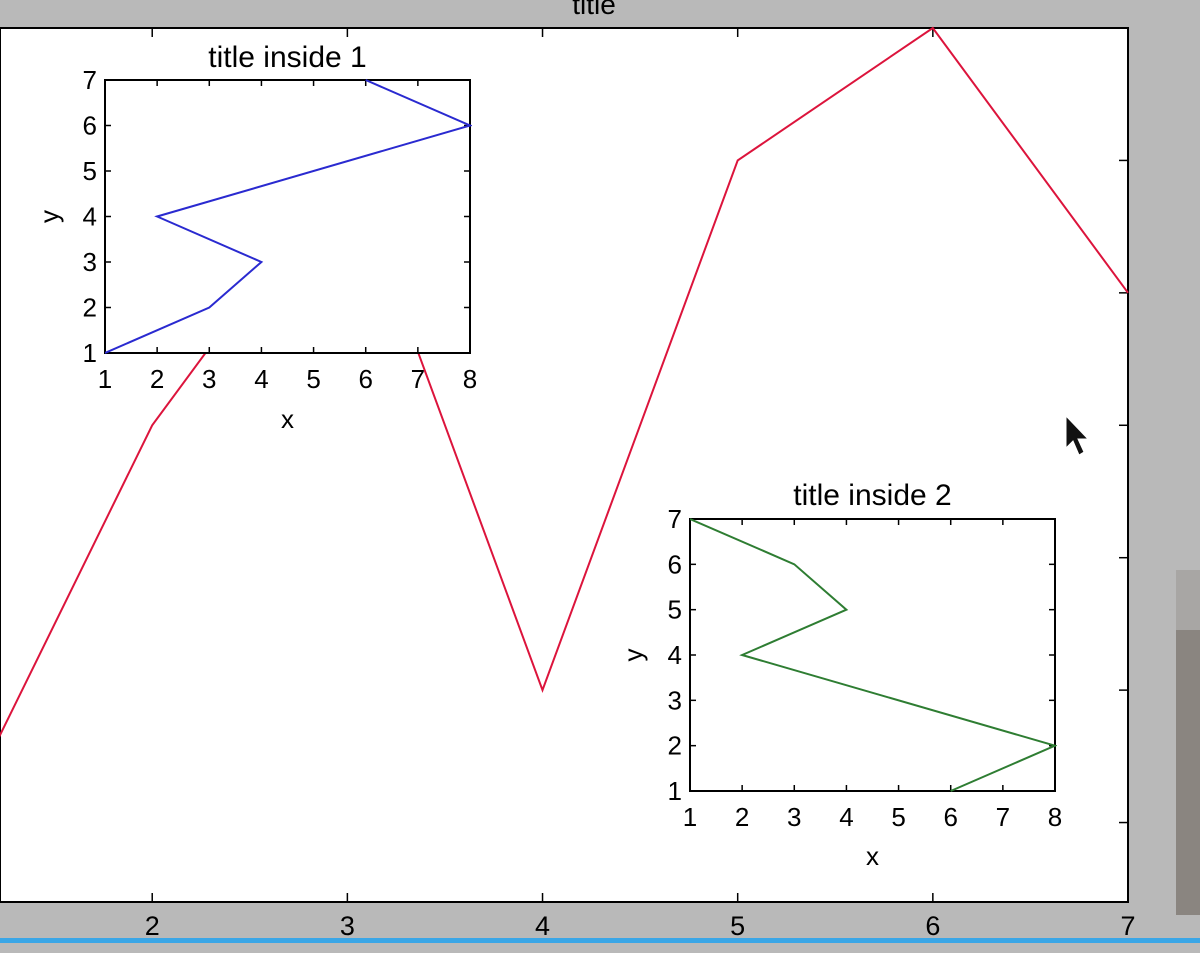  I want to click on inset2-x-tick-label: 5, so click(898, 817).